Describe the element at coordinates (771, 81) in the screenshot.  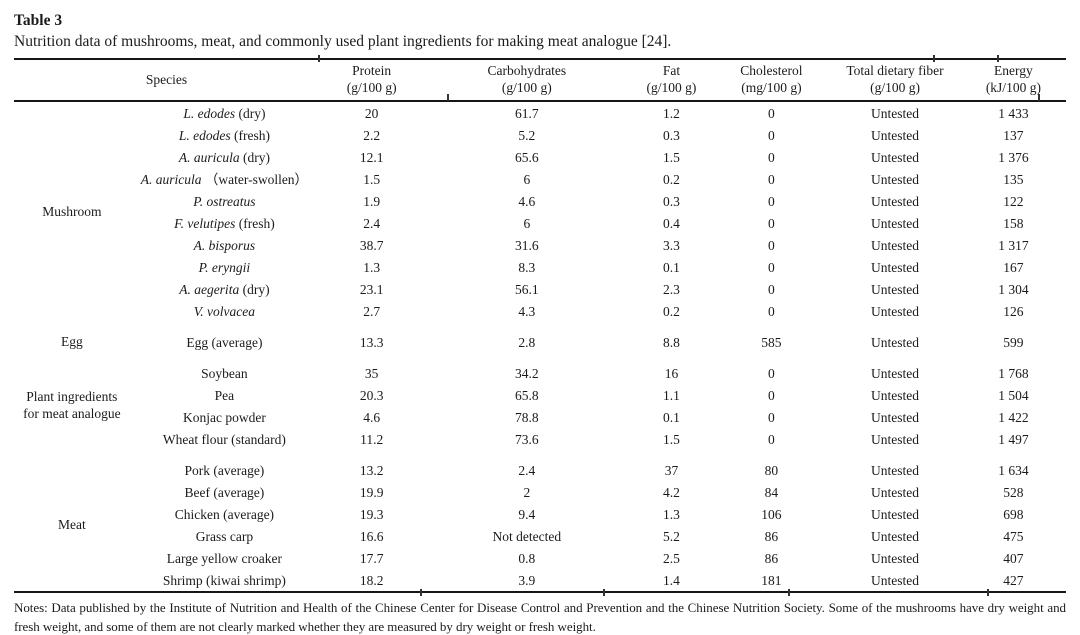
I see `column-header-cholesterol: Cholesterol (mg/100 g)` at that location.